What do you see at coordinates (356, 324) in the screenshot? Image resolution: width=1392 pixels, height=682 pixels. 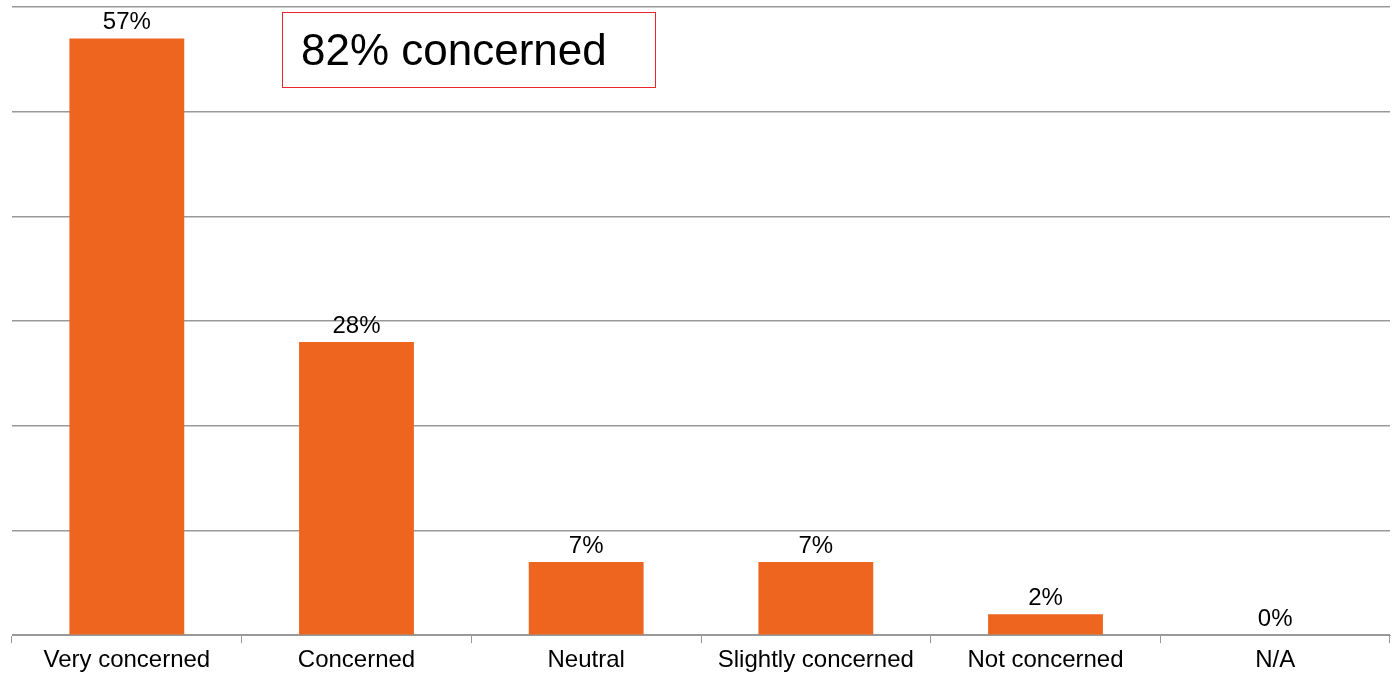 I see `data-label: 28%` at bounding box center [356, 324].